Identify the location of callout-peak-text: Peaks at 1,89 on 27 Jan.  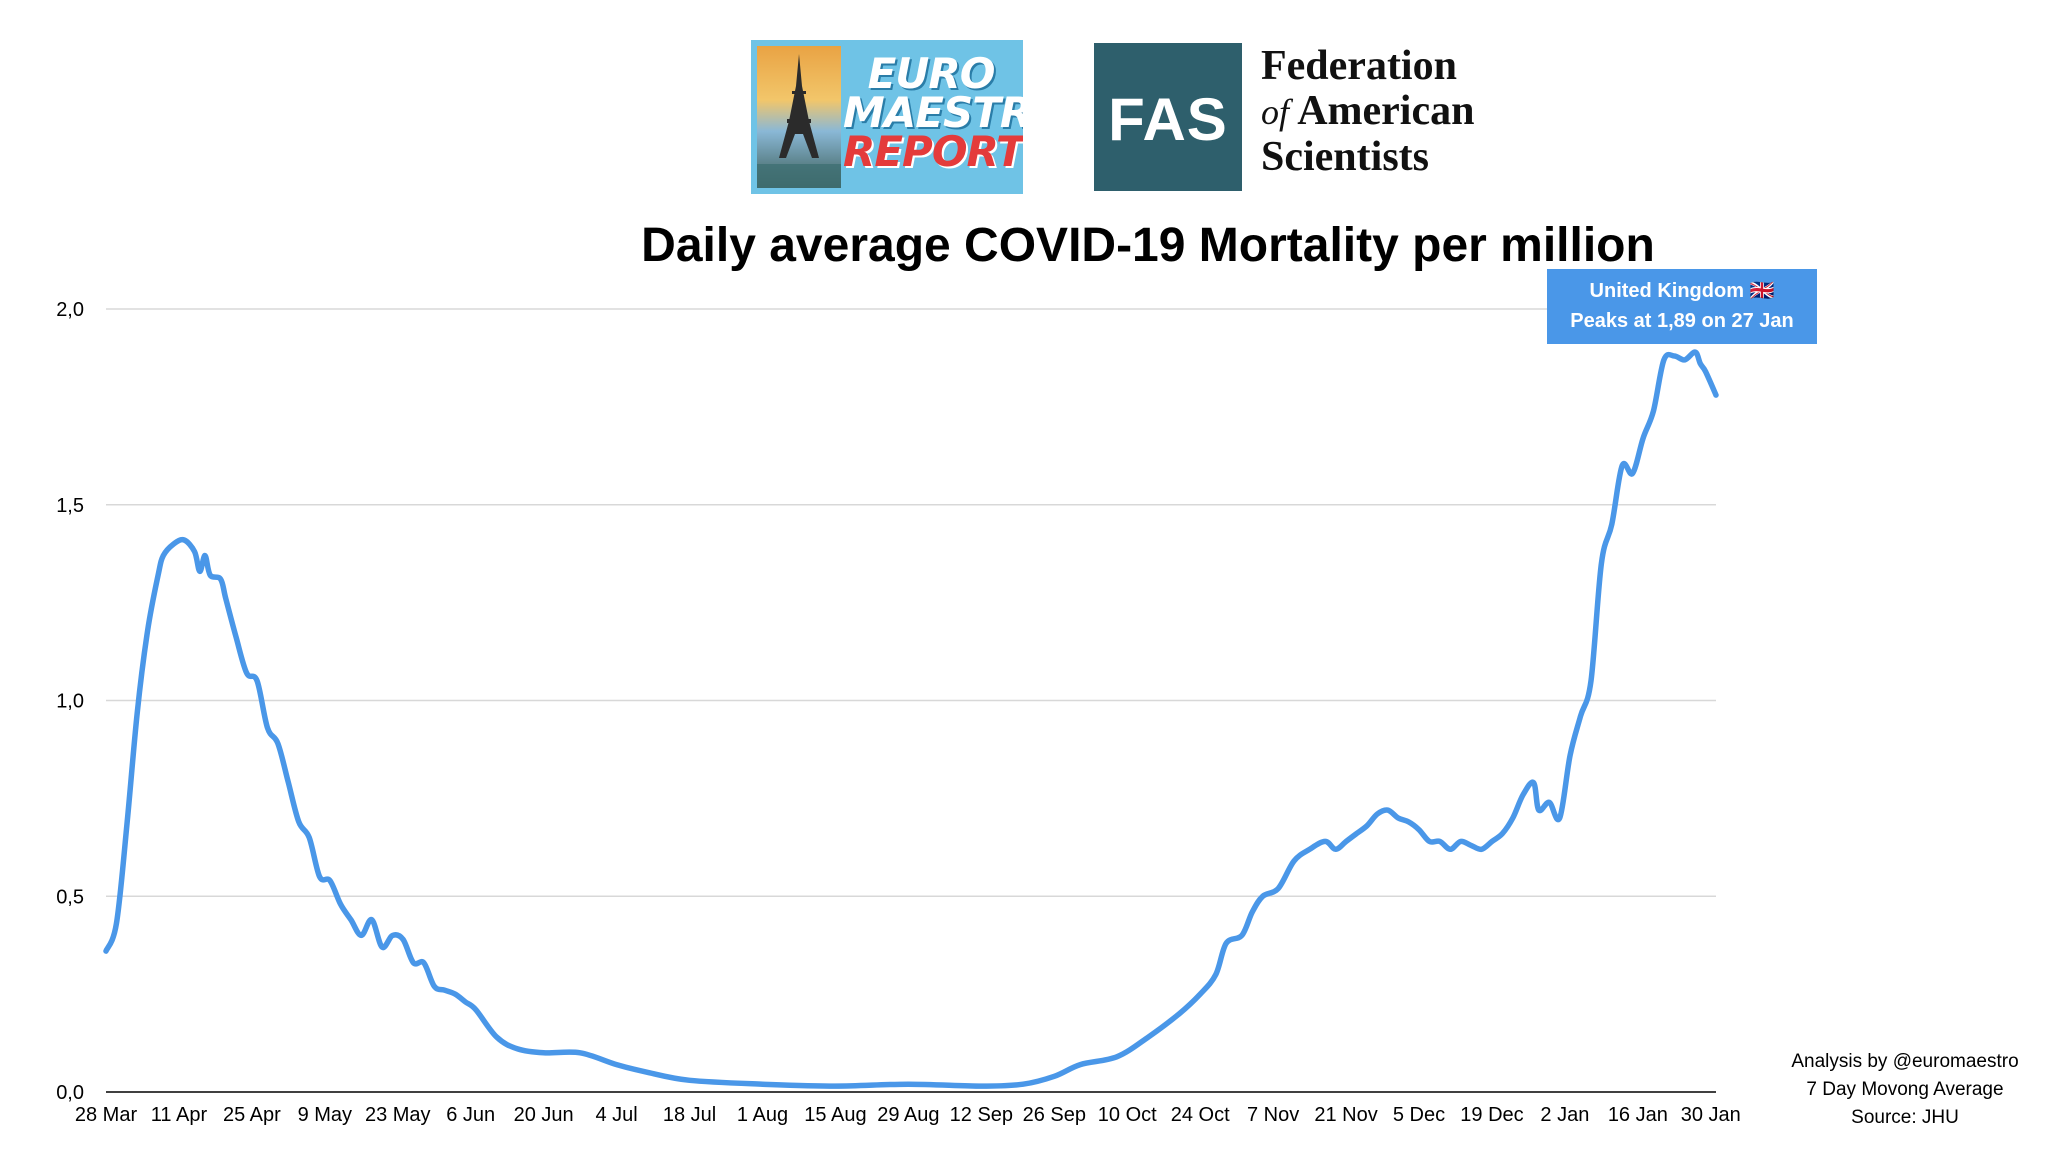
(1682, 321).